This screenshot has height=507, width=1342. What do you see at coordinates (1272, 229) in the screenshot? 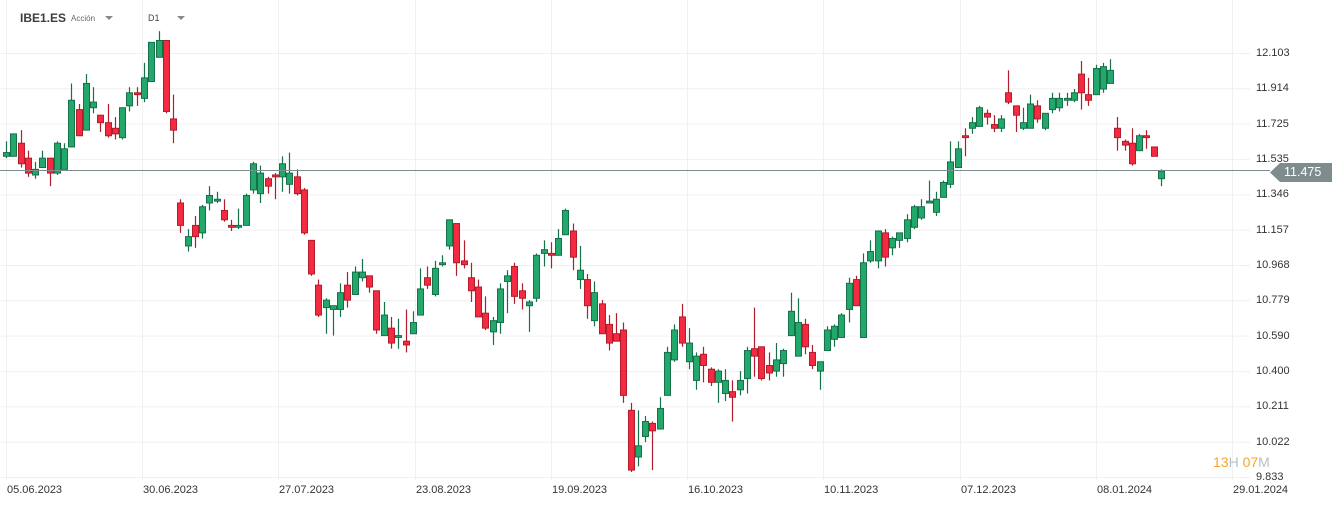
I see `price-tick-label: 11.157` at bounding box center [1272, 229].